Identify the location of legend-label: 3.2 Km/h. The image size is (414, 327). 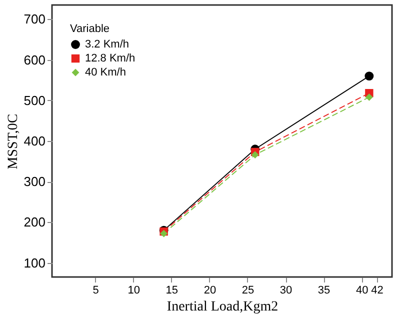
(107, 44).